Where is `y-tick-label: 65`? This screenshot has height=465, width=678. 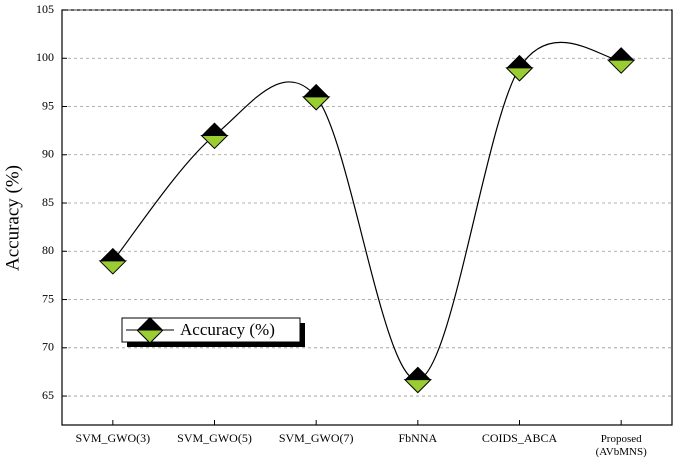 y-tick-label: 65 is located at coordinates (48, 395).